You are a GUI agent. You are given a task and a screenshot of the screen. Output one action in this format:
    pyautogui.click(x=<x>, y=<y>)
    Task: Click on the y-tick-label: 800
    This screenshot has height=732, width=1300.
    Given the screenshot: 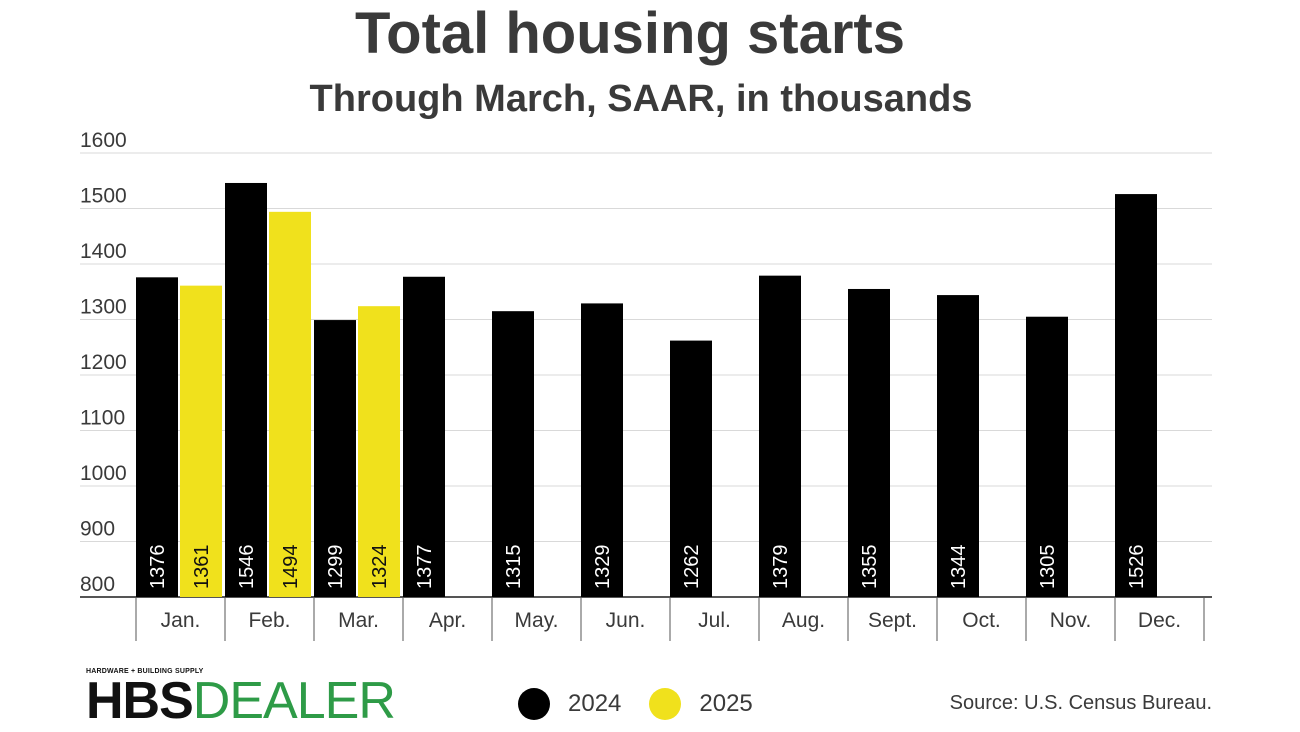 What is the action you would take?
    pyautogui.click(x=97, y=584)
    